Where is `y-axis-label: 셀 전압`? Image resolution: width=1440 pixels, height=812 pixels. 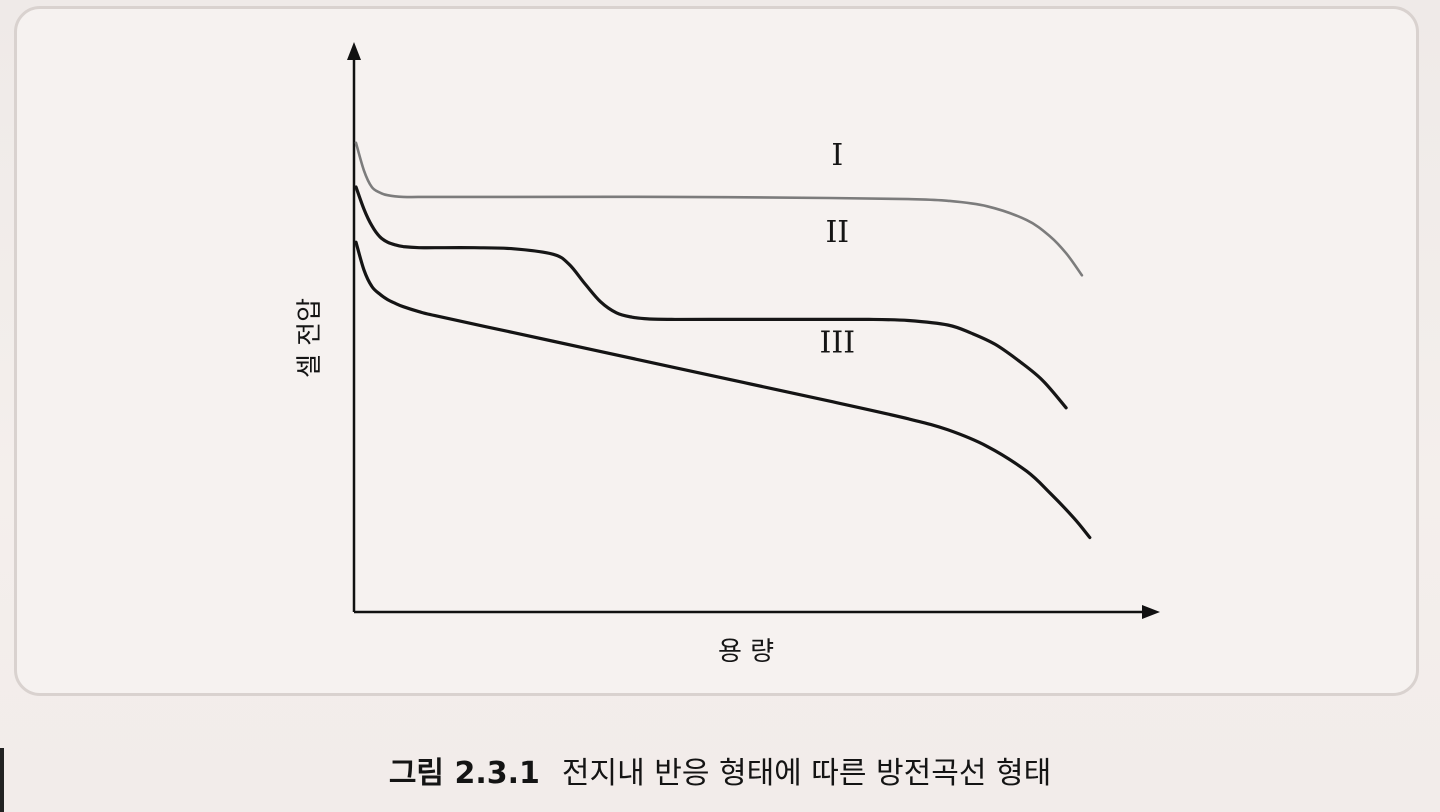
y-axis-label: 셀 전압 is located at coordinates (310, 338).